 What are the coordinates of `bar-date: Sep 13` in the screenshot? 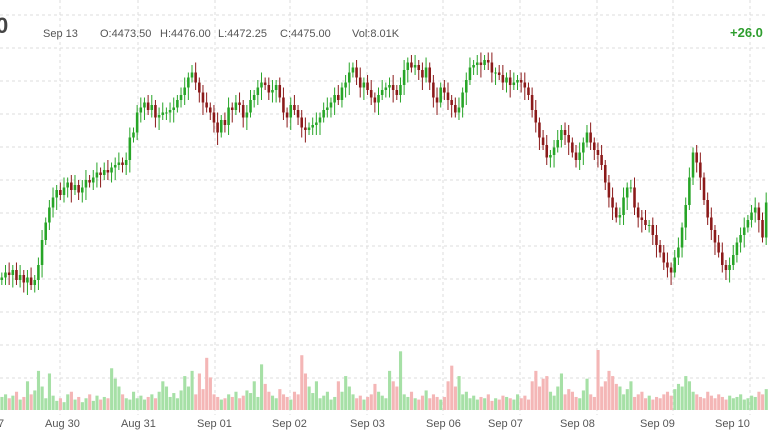 It's located at (60, 34).